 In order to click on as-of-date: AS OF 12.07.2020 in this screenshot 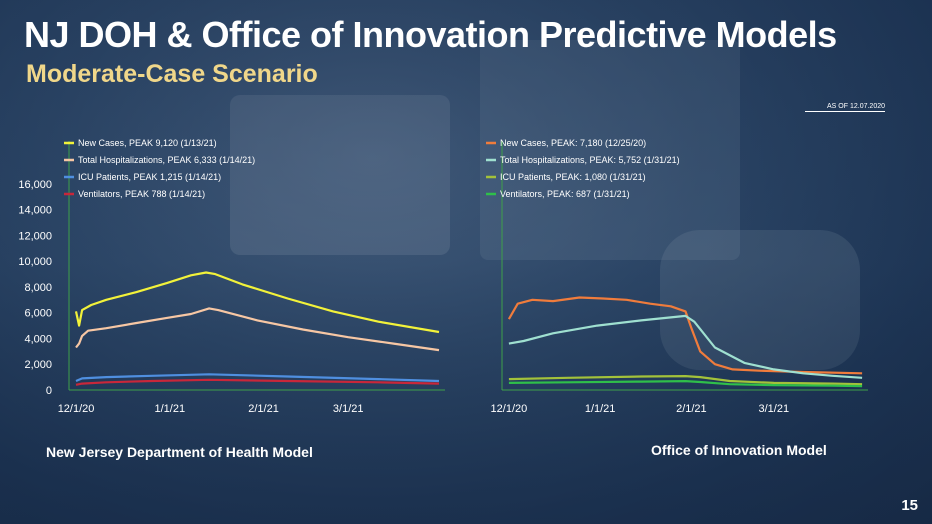, I will do `click(845, 107)`.